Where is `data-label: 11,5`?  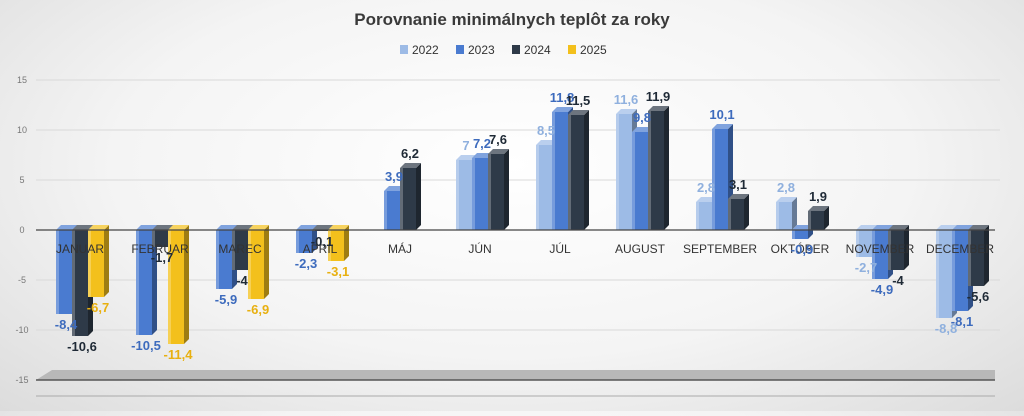
data-label: 11,5 is located at coordinates (578, 100).